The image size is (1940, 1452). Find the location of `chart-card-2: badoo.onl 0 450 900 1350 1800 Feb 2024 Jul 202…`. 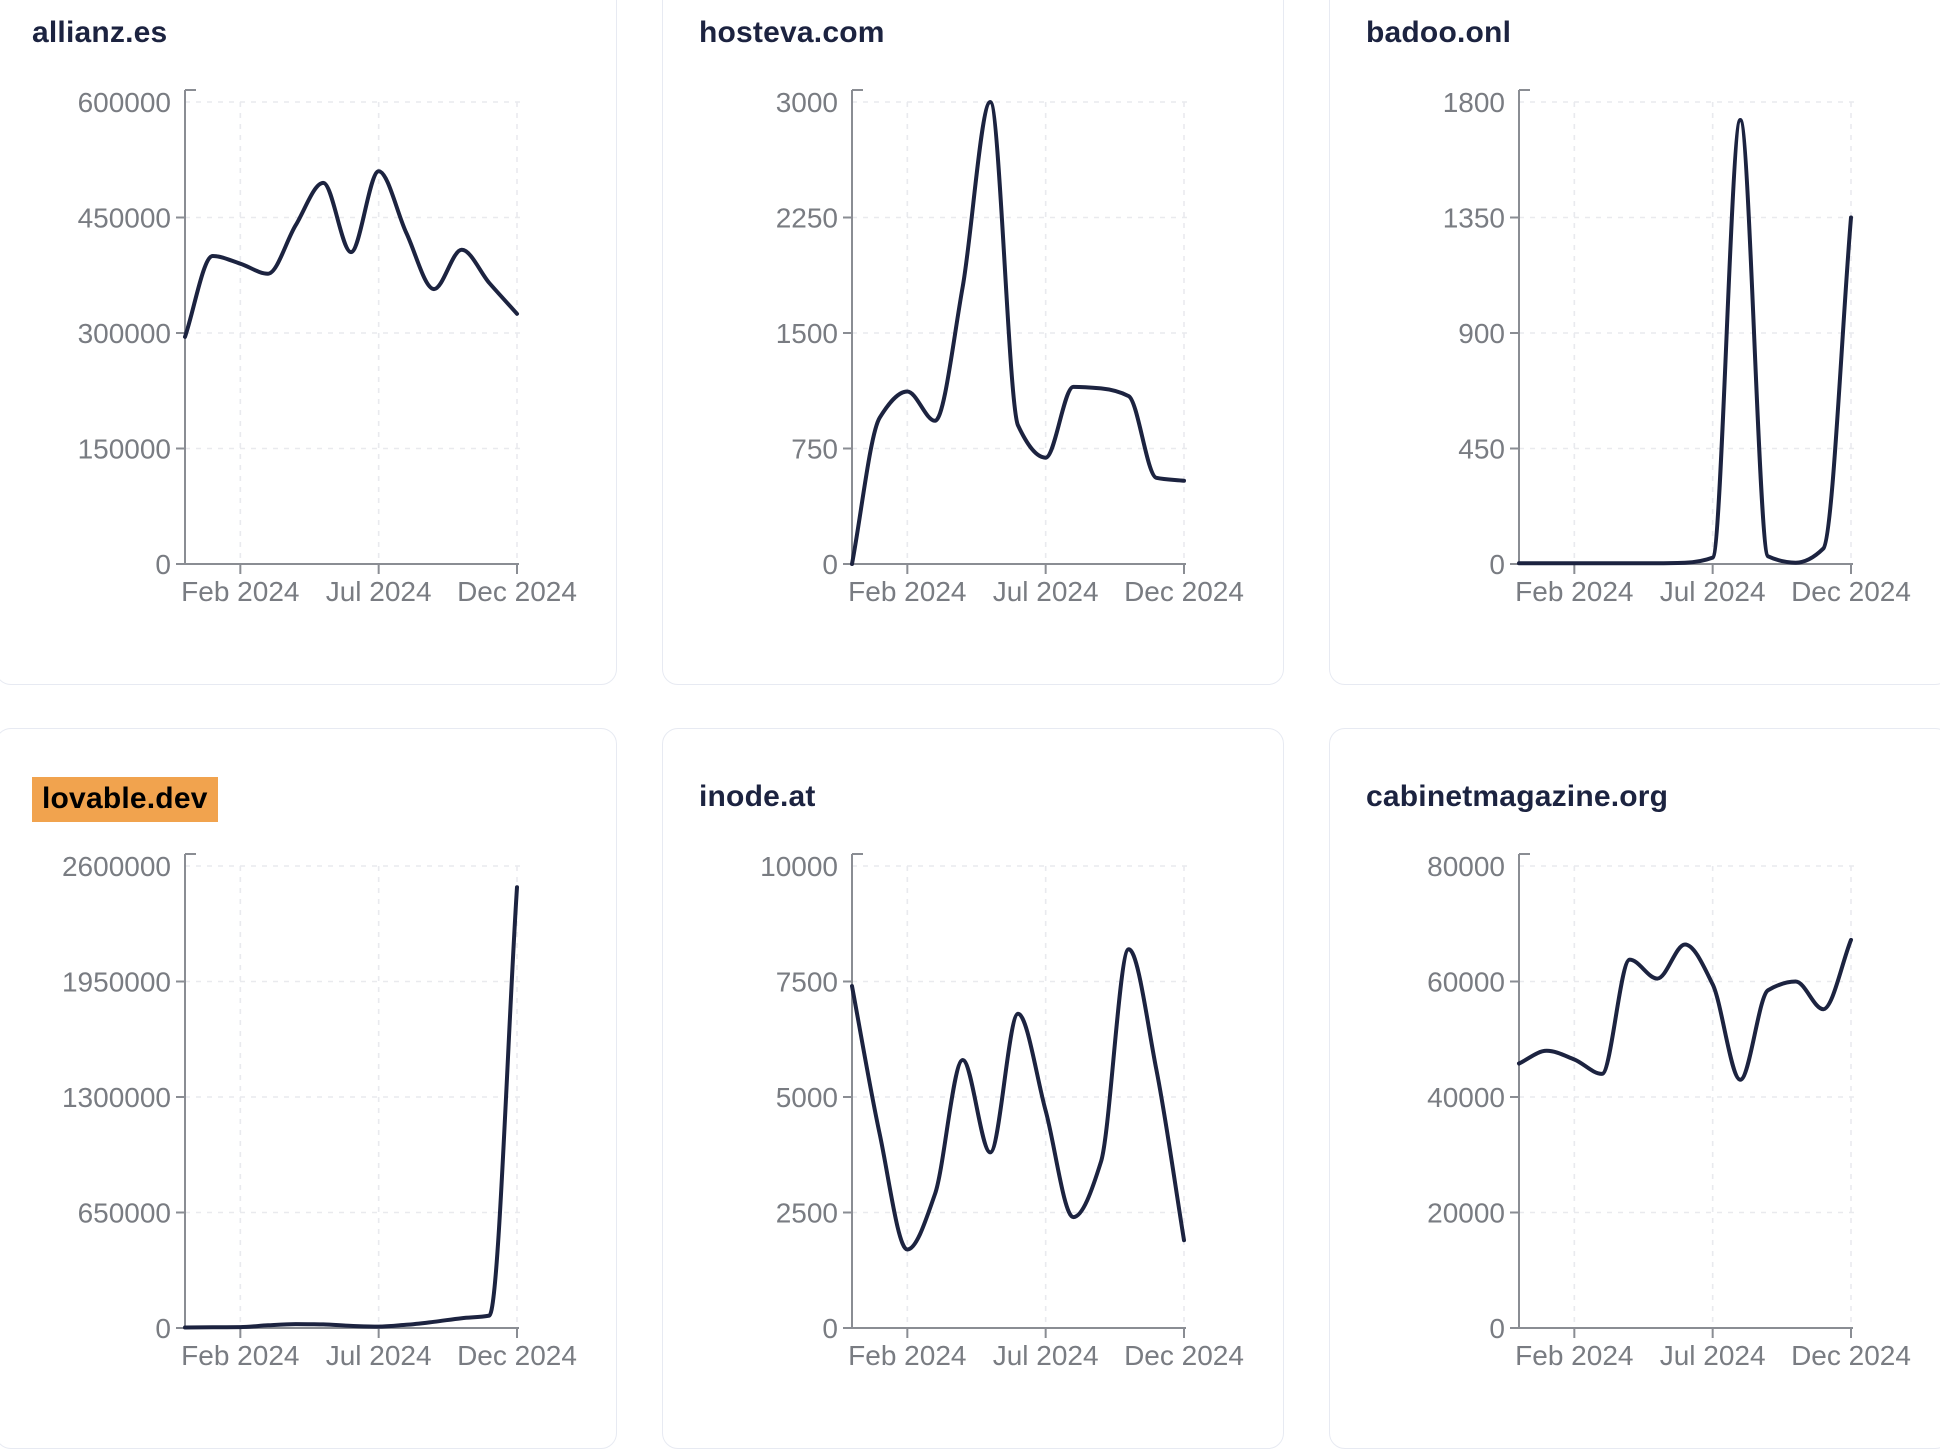

chart-card-2: badoo.onl 0 450 900 1350 1800 Feb 2024 Jul 202… is located at coordinates (1634, 342).